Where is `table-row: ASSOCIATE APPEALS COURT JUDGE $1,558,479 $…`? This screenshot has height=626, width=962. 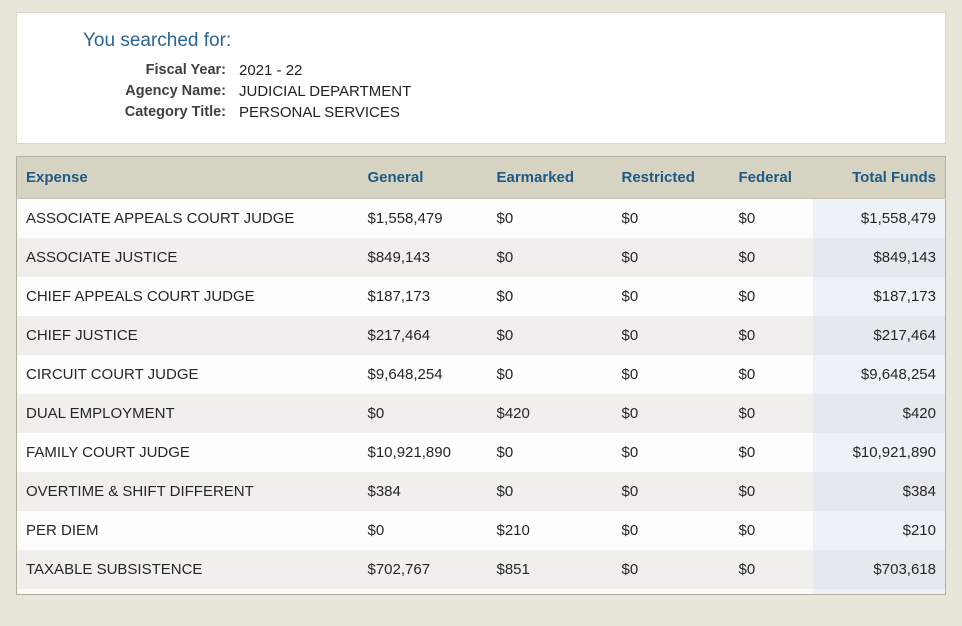
table-row: ASSOCIATE APPEALS COURT JUDGE $1,558,479 $… is located at coordinates (481, 218).